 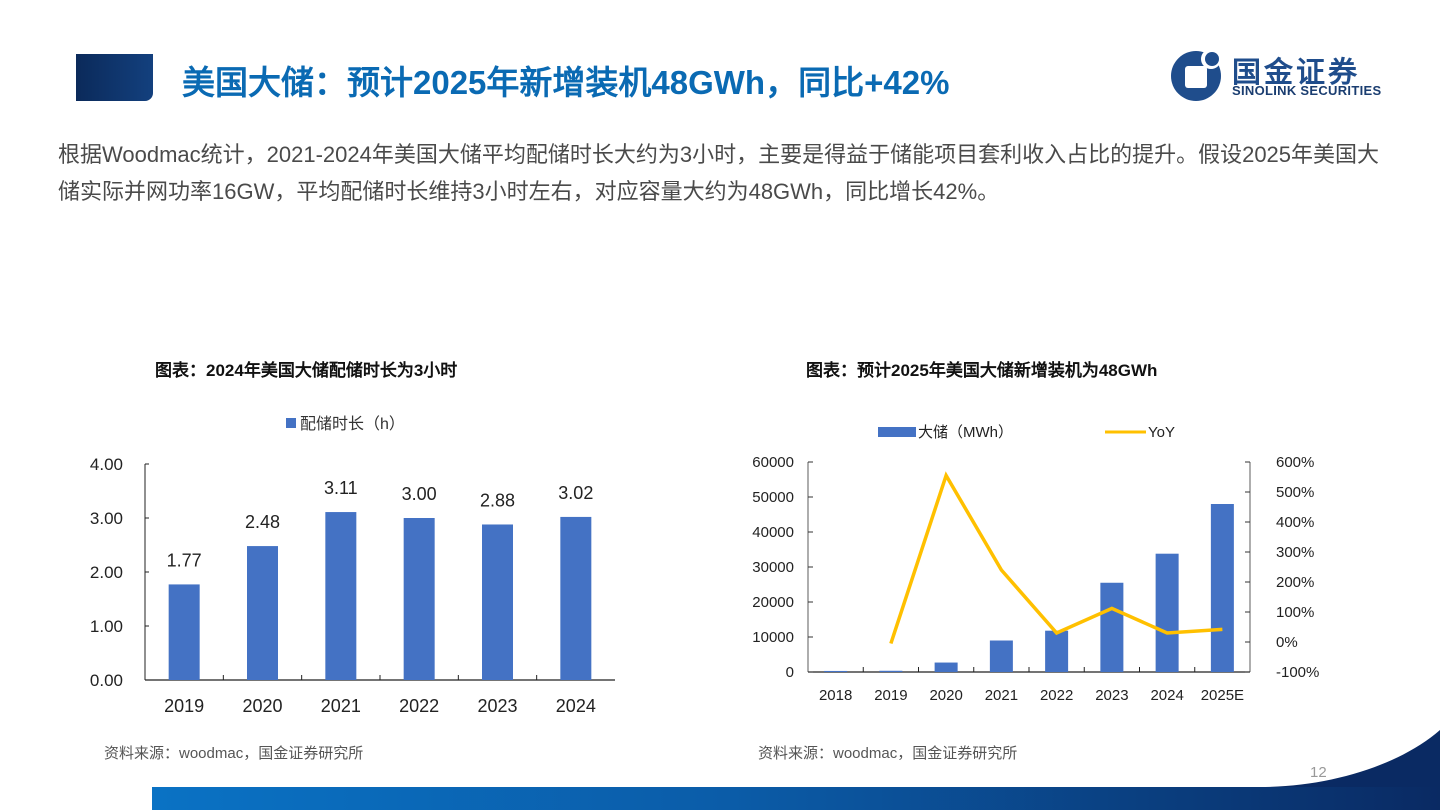 I want to click on sinolink-logo-icon, so click(x=1196, y=75).